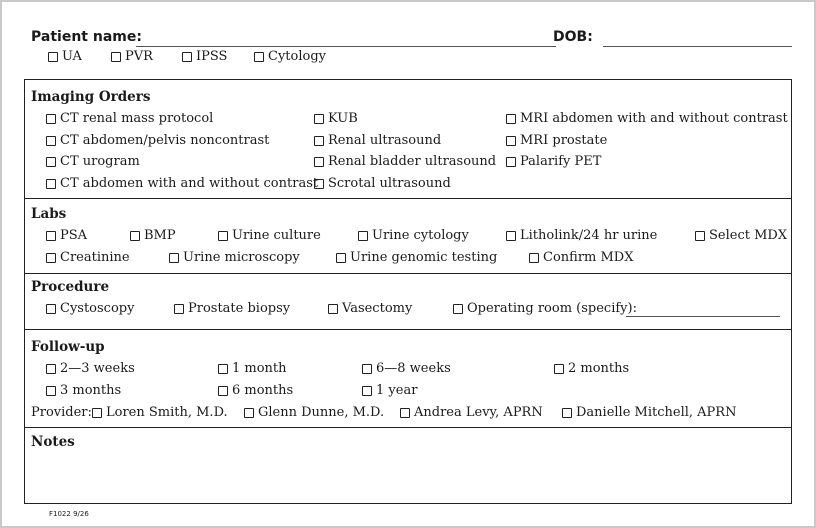 The height and width of the screenshot is (528, 816). What do you see at coordinates (83, 390) in the screenshot?
I see `checkbox-3-months: 3 months` at bounding box center [83, 390].